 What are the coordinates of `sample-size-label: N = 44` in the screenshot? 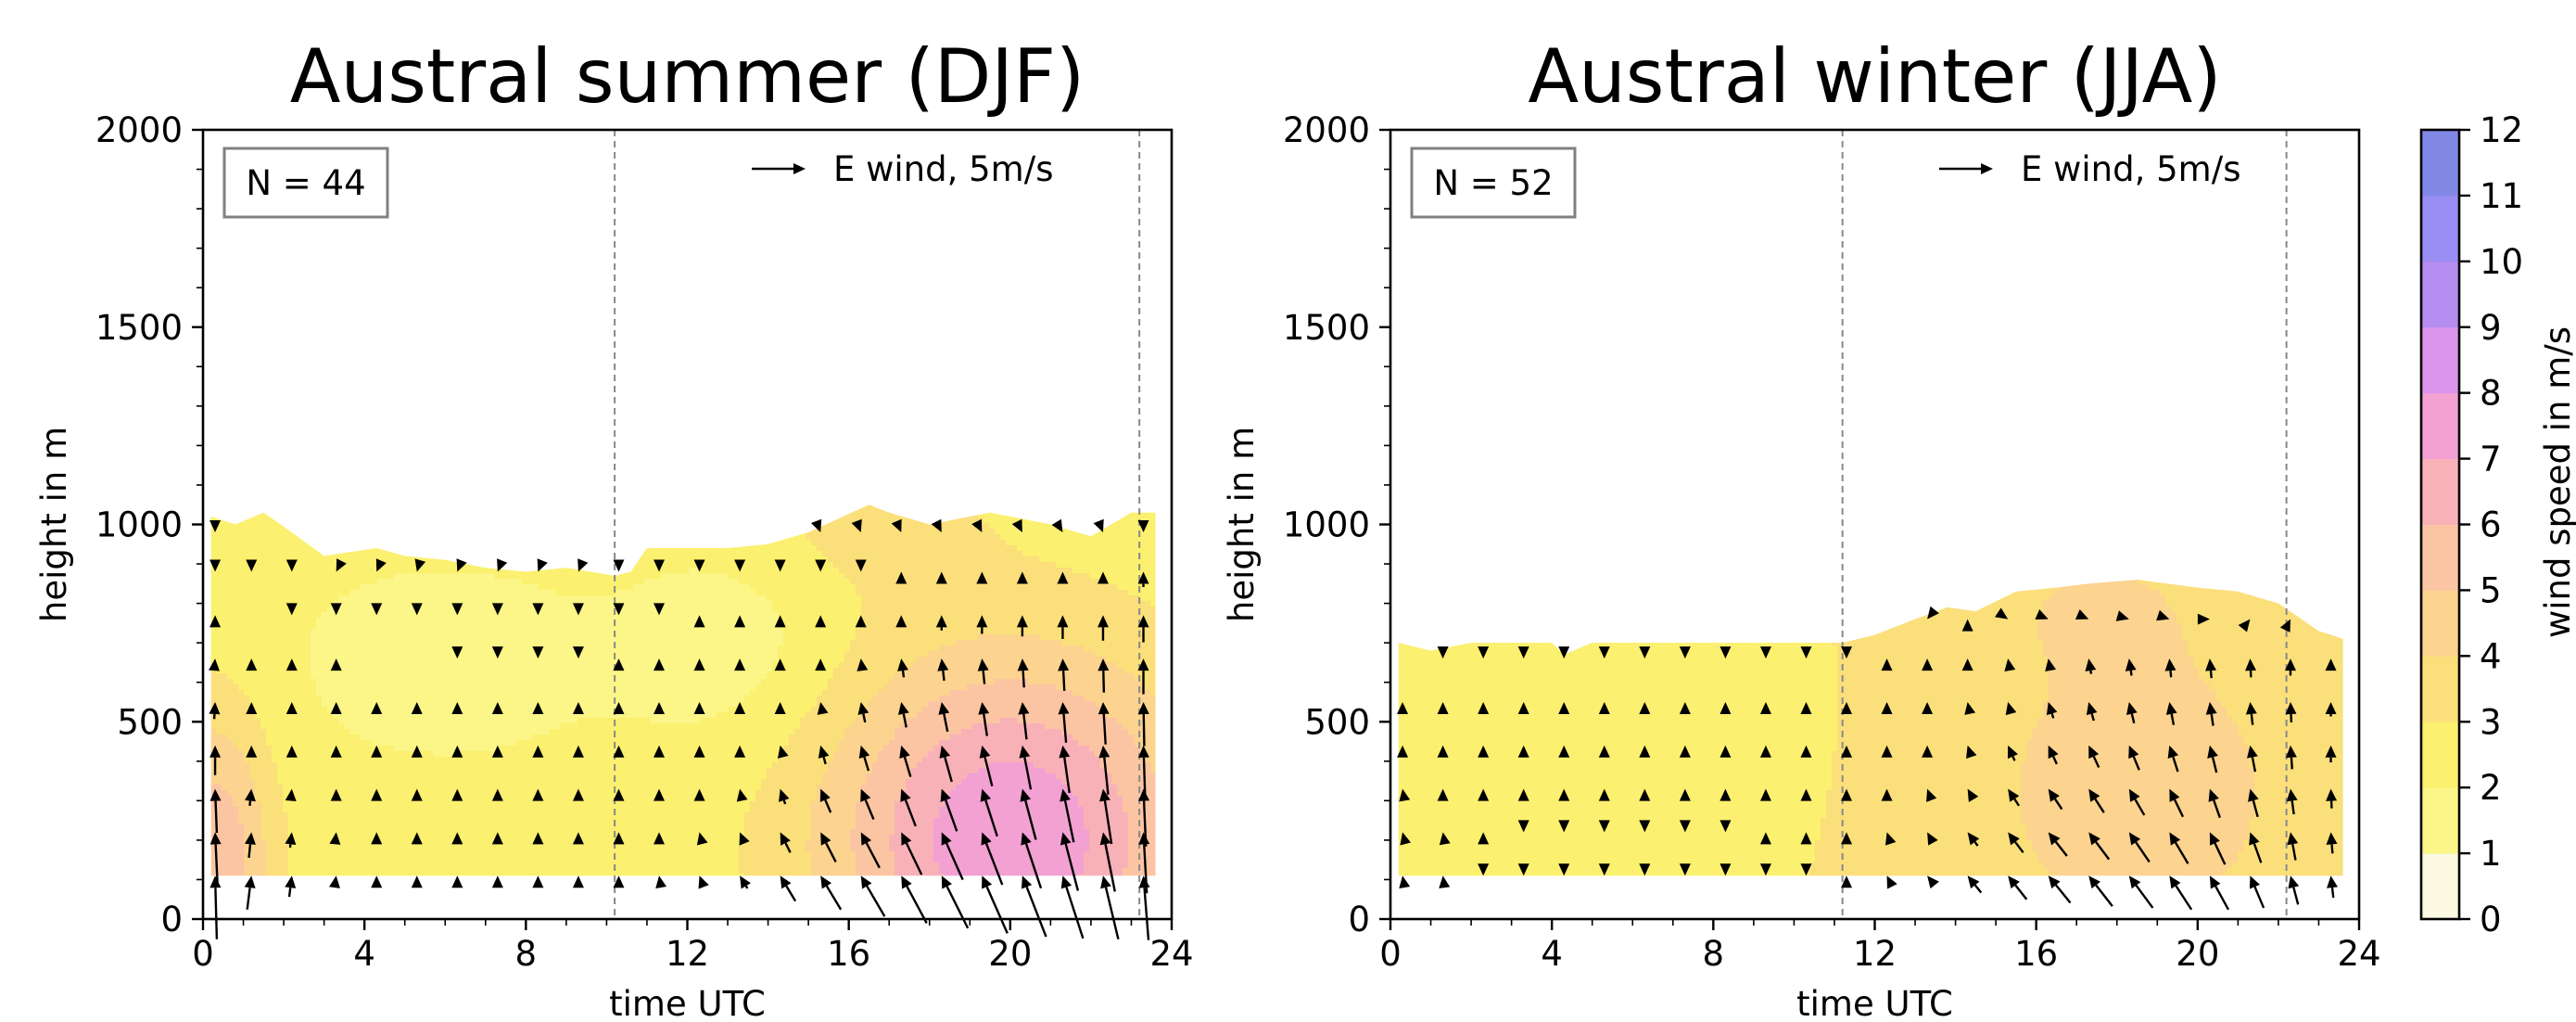 It's located at (305, 183).